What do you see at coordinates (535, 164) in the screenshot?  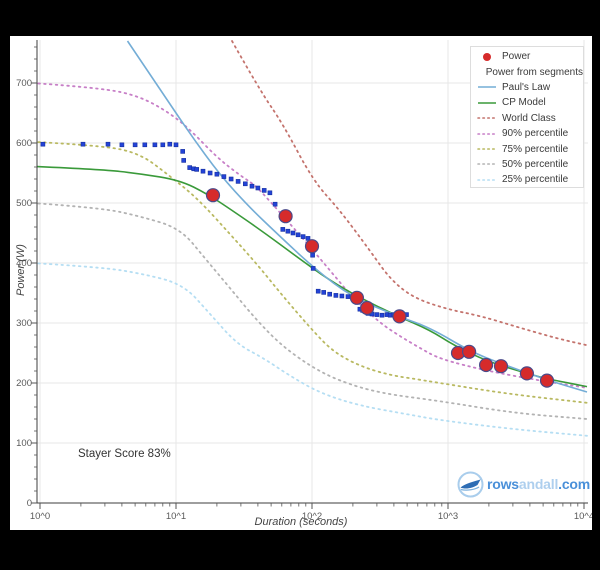 I see `legend-item-label: 50% percentile` at bounding box center [535, 164].